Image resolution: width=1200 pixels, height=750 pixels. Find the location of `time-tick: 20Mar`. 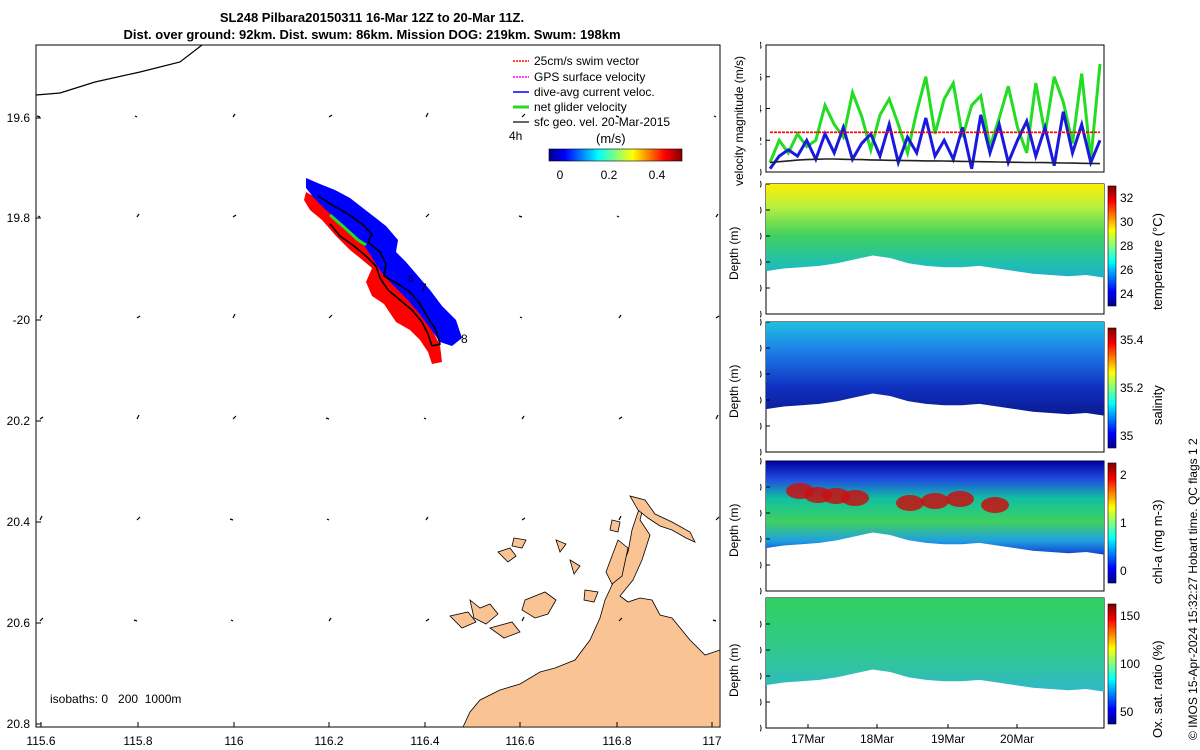

time-tick: 20Mar is located at coordinates (1017, 739).